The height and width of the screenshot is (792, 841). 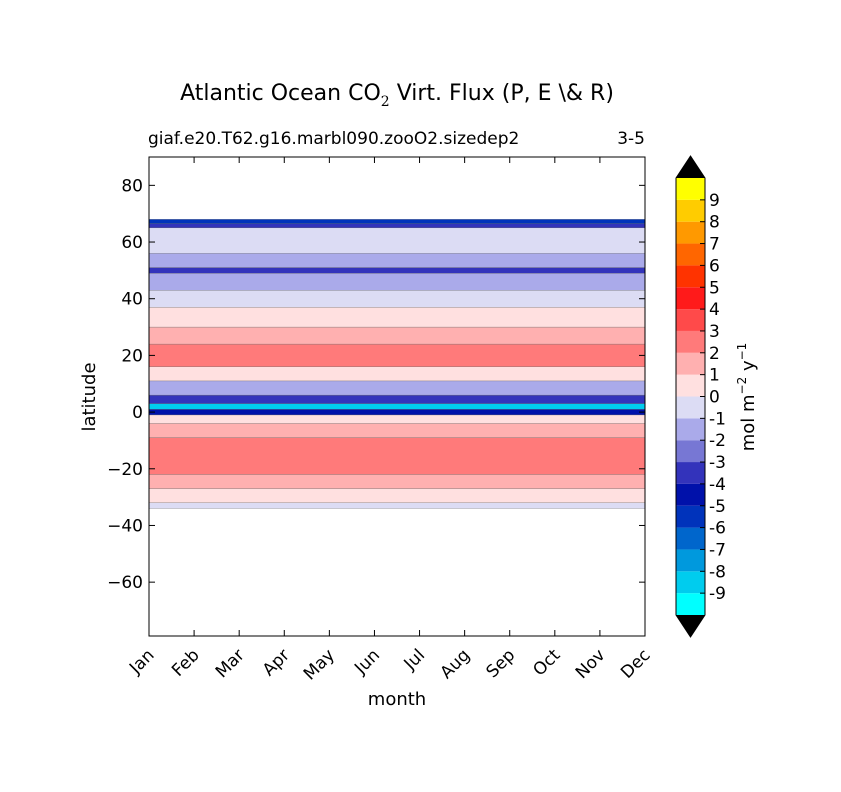 What do you see at coordinates (714, 310) in the screenshot?
I see `colorbar-tick-label: 4` at bounding box center [714, 310].